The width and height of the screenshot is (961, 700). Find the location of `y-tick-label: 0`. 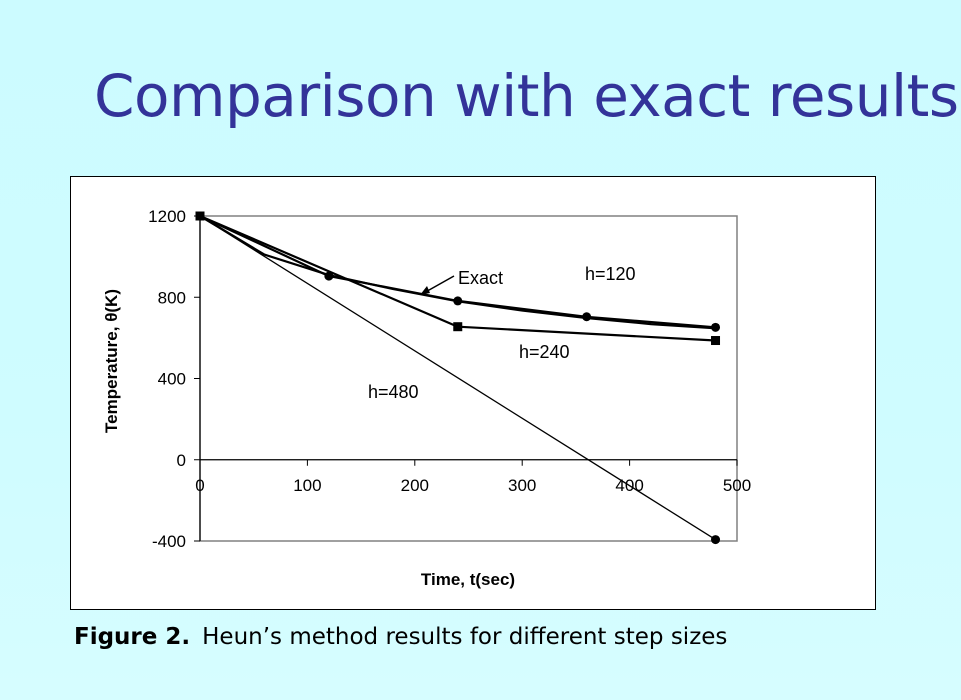

y-tick-label: 0 is located at coordinates (181, 460).